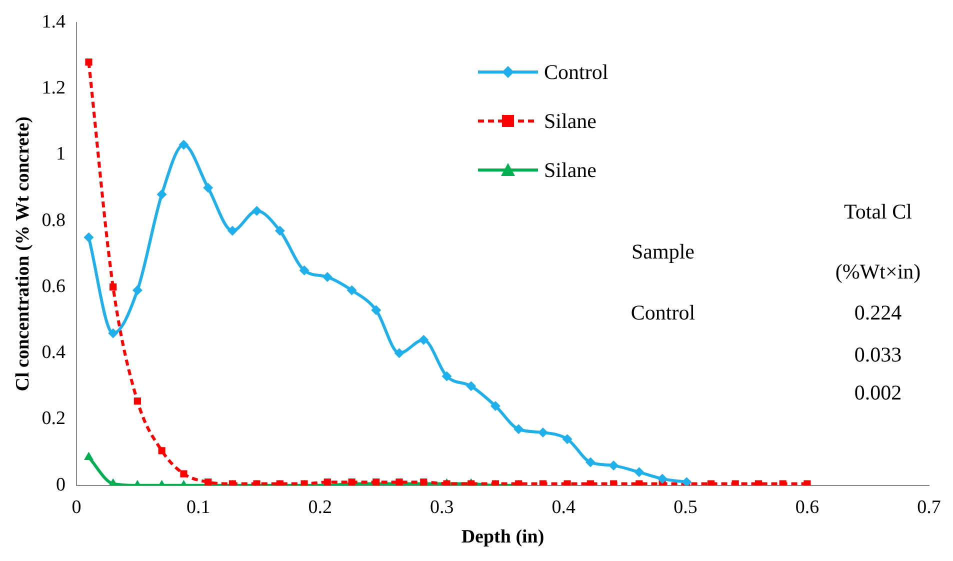 This screenshot has width=953, height=561. I want to click on legend-label: Control, so click(576, 72).